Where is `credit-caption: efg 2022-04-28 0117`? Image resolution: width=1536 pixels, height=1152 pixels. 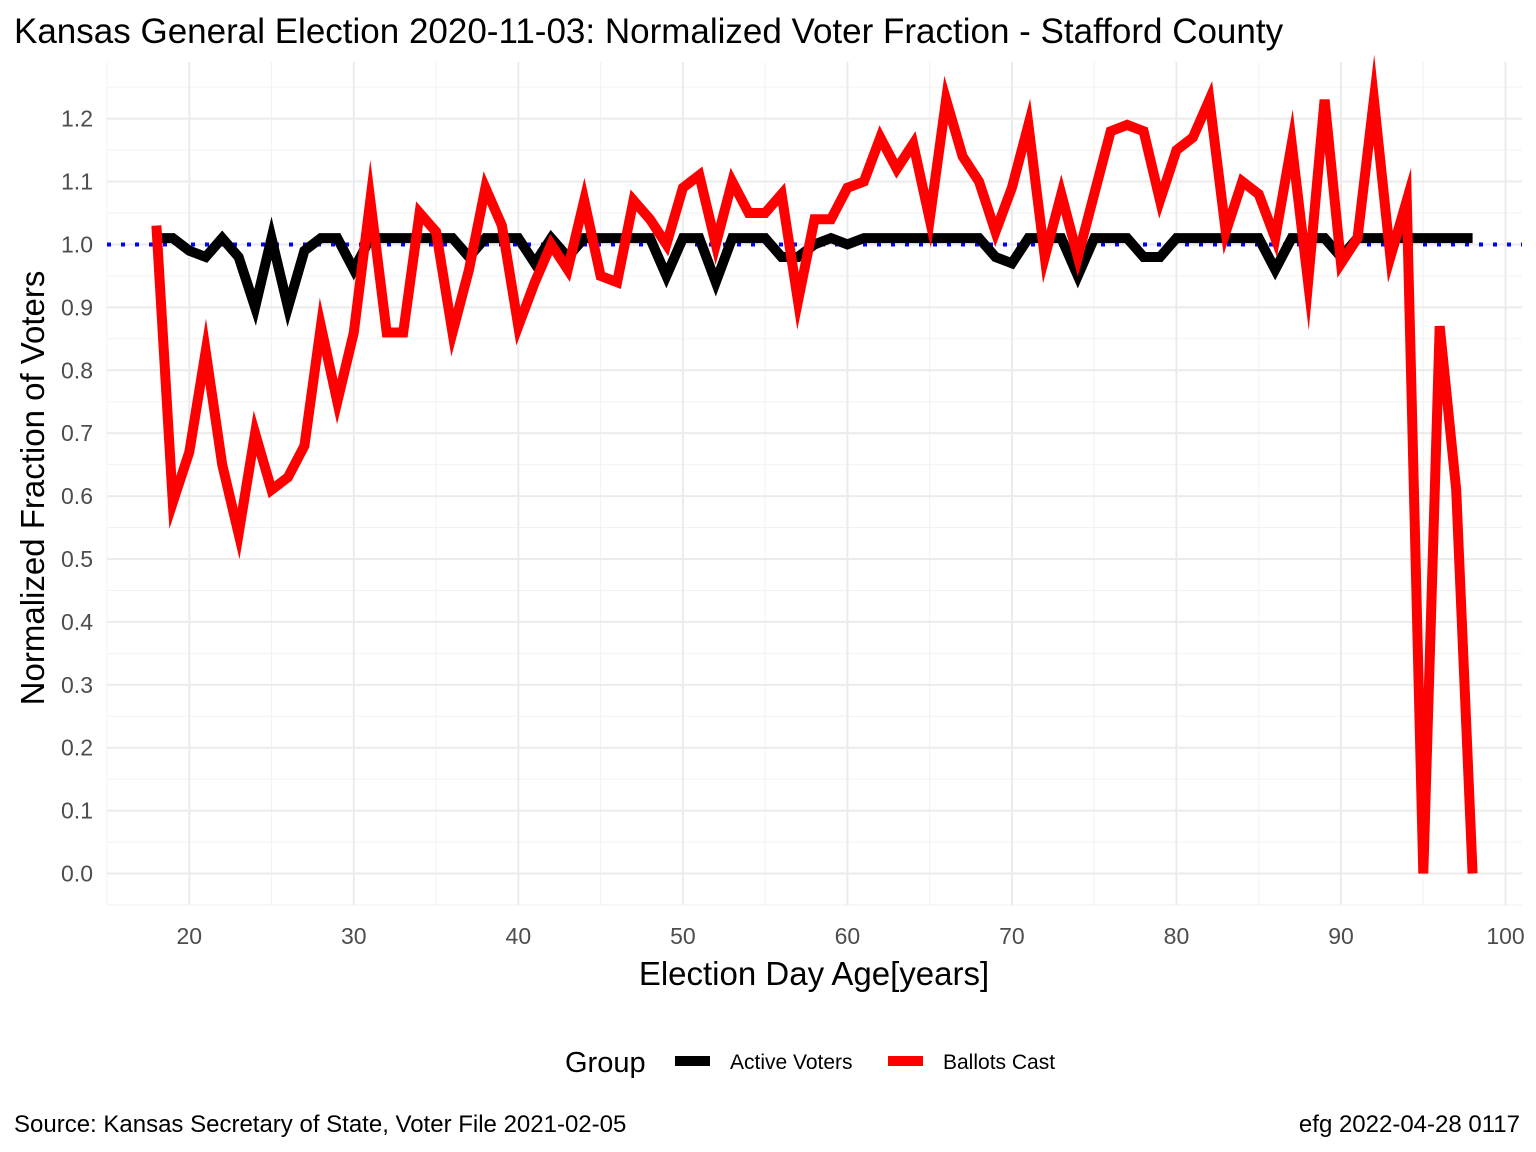 credit-caption: efg 2022-04-28 0117 is located at coordinates (1409, 1124).